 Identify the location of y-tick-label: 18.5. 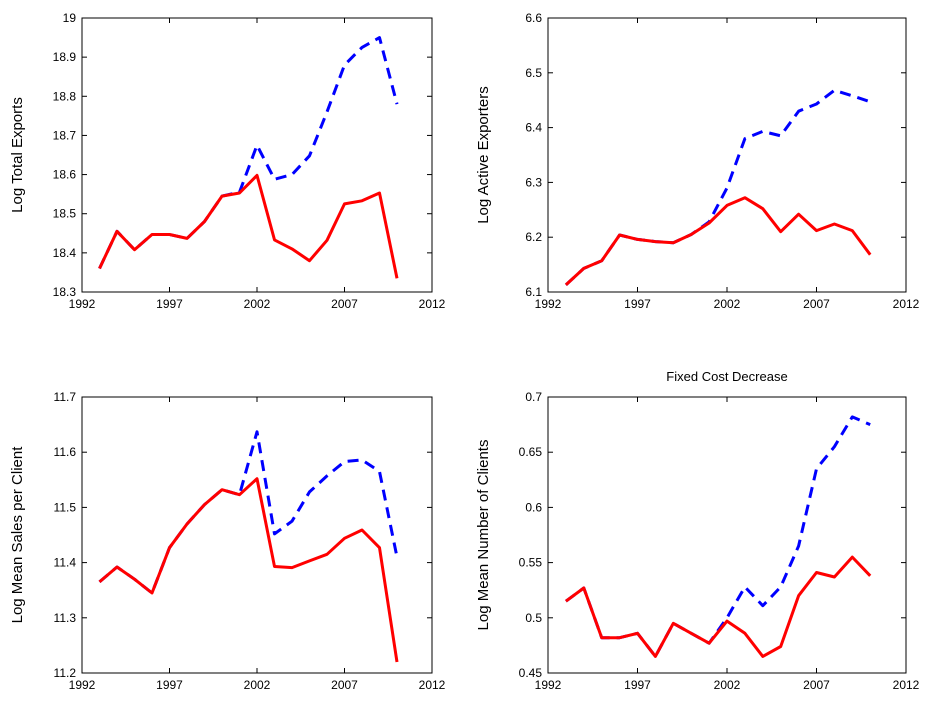
(65, 214).